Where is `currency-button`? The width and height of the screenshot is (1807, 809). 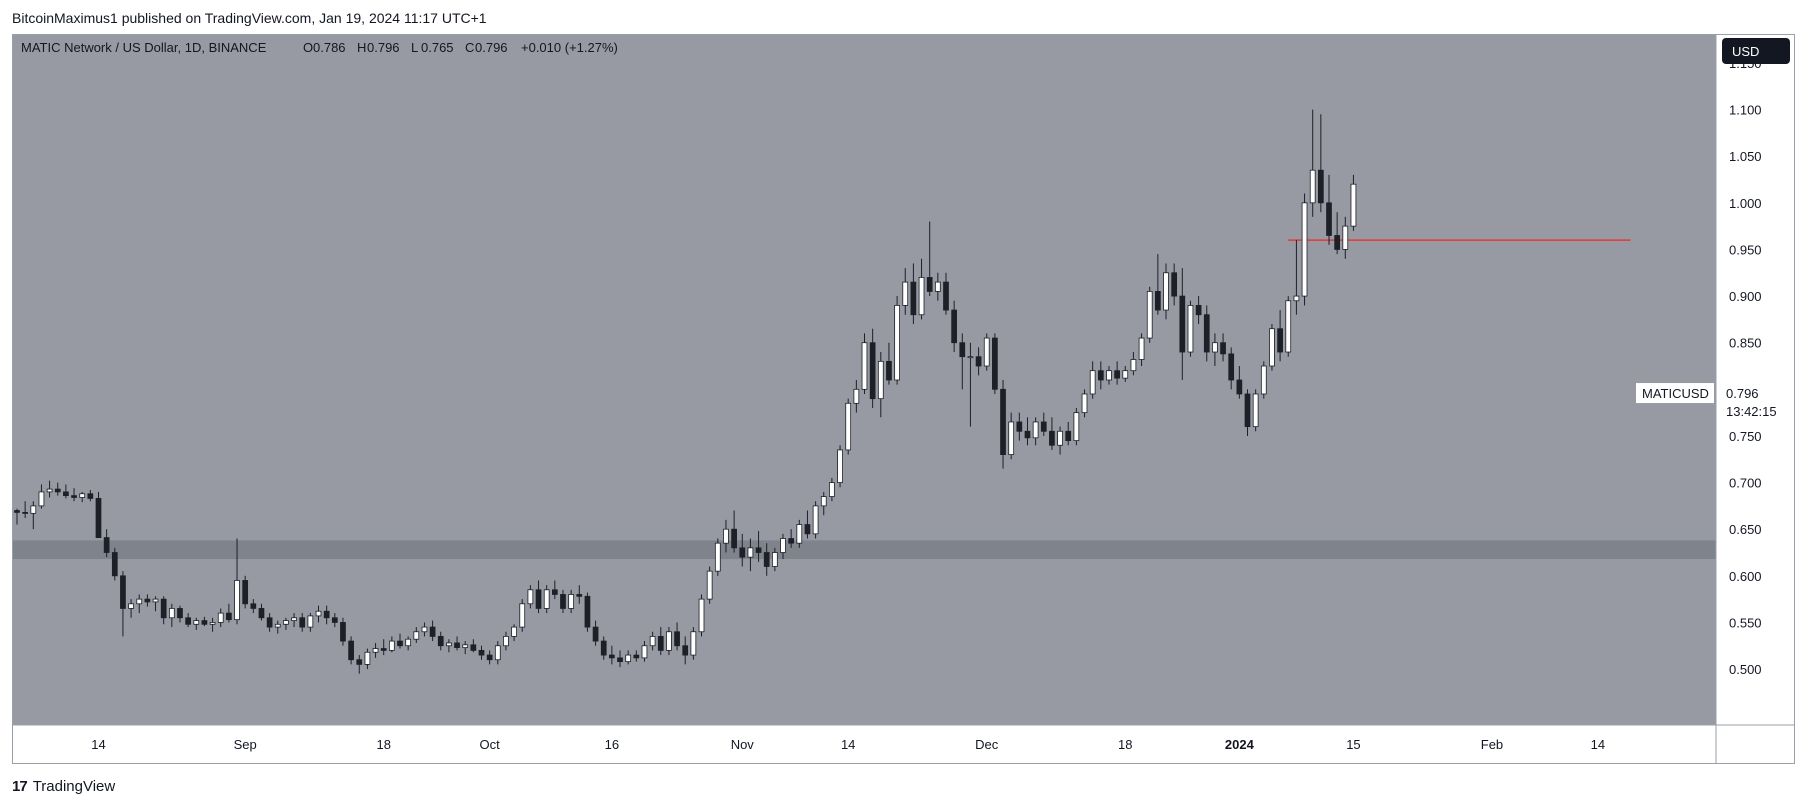 currency-button is located at coordinates (1756, 51).